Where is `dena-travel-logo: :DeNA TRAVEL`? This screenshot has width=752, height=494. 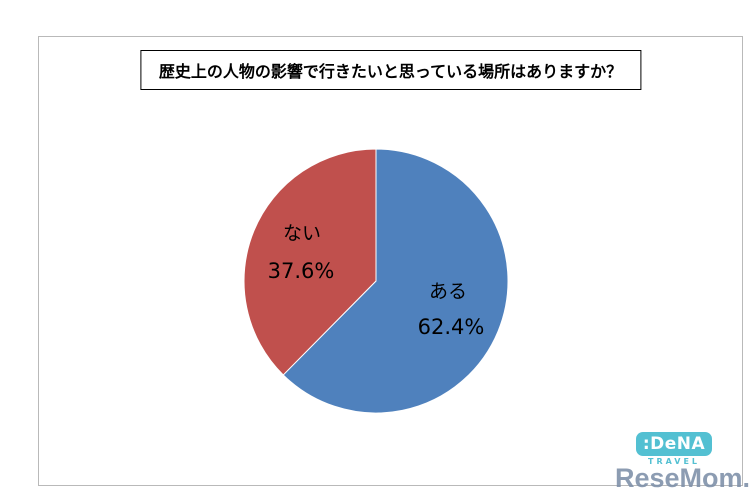
dena-travel-logo: :DeNA TRAVEL is located at coordinates (674, 449).